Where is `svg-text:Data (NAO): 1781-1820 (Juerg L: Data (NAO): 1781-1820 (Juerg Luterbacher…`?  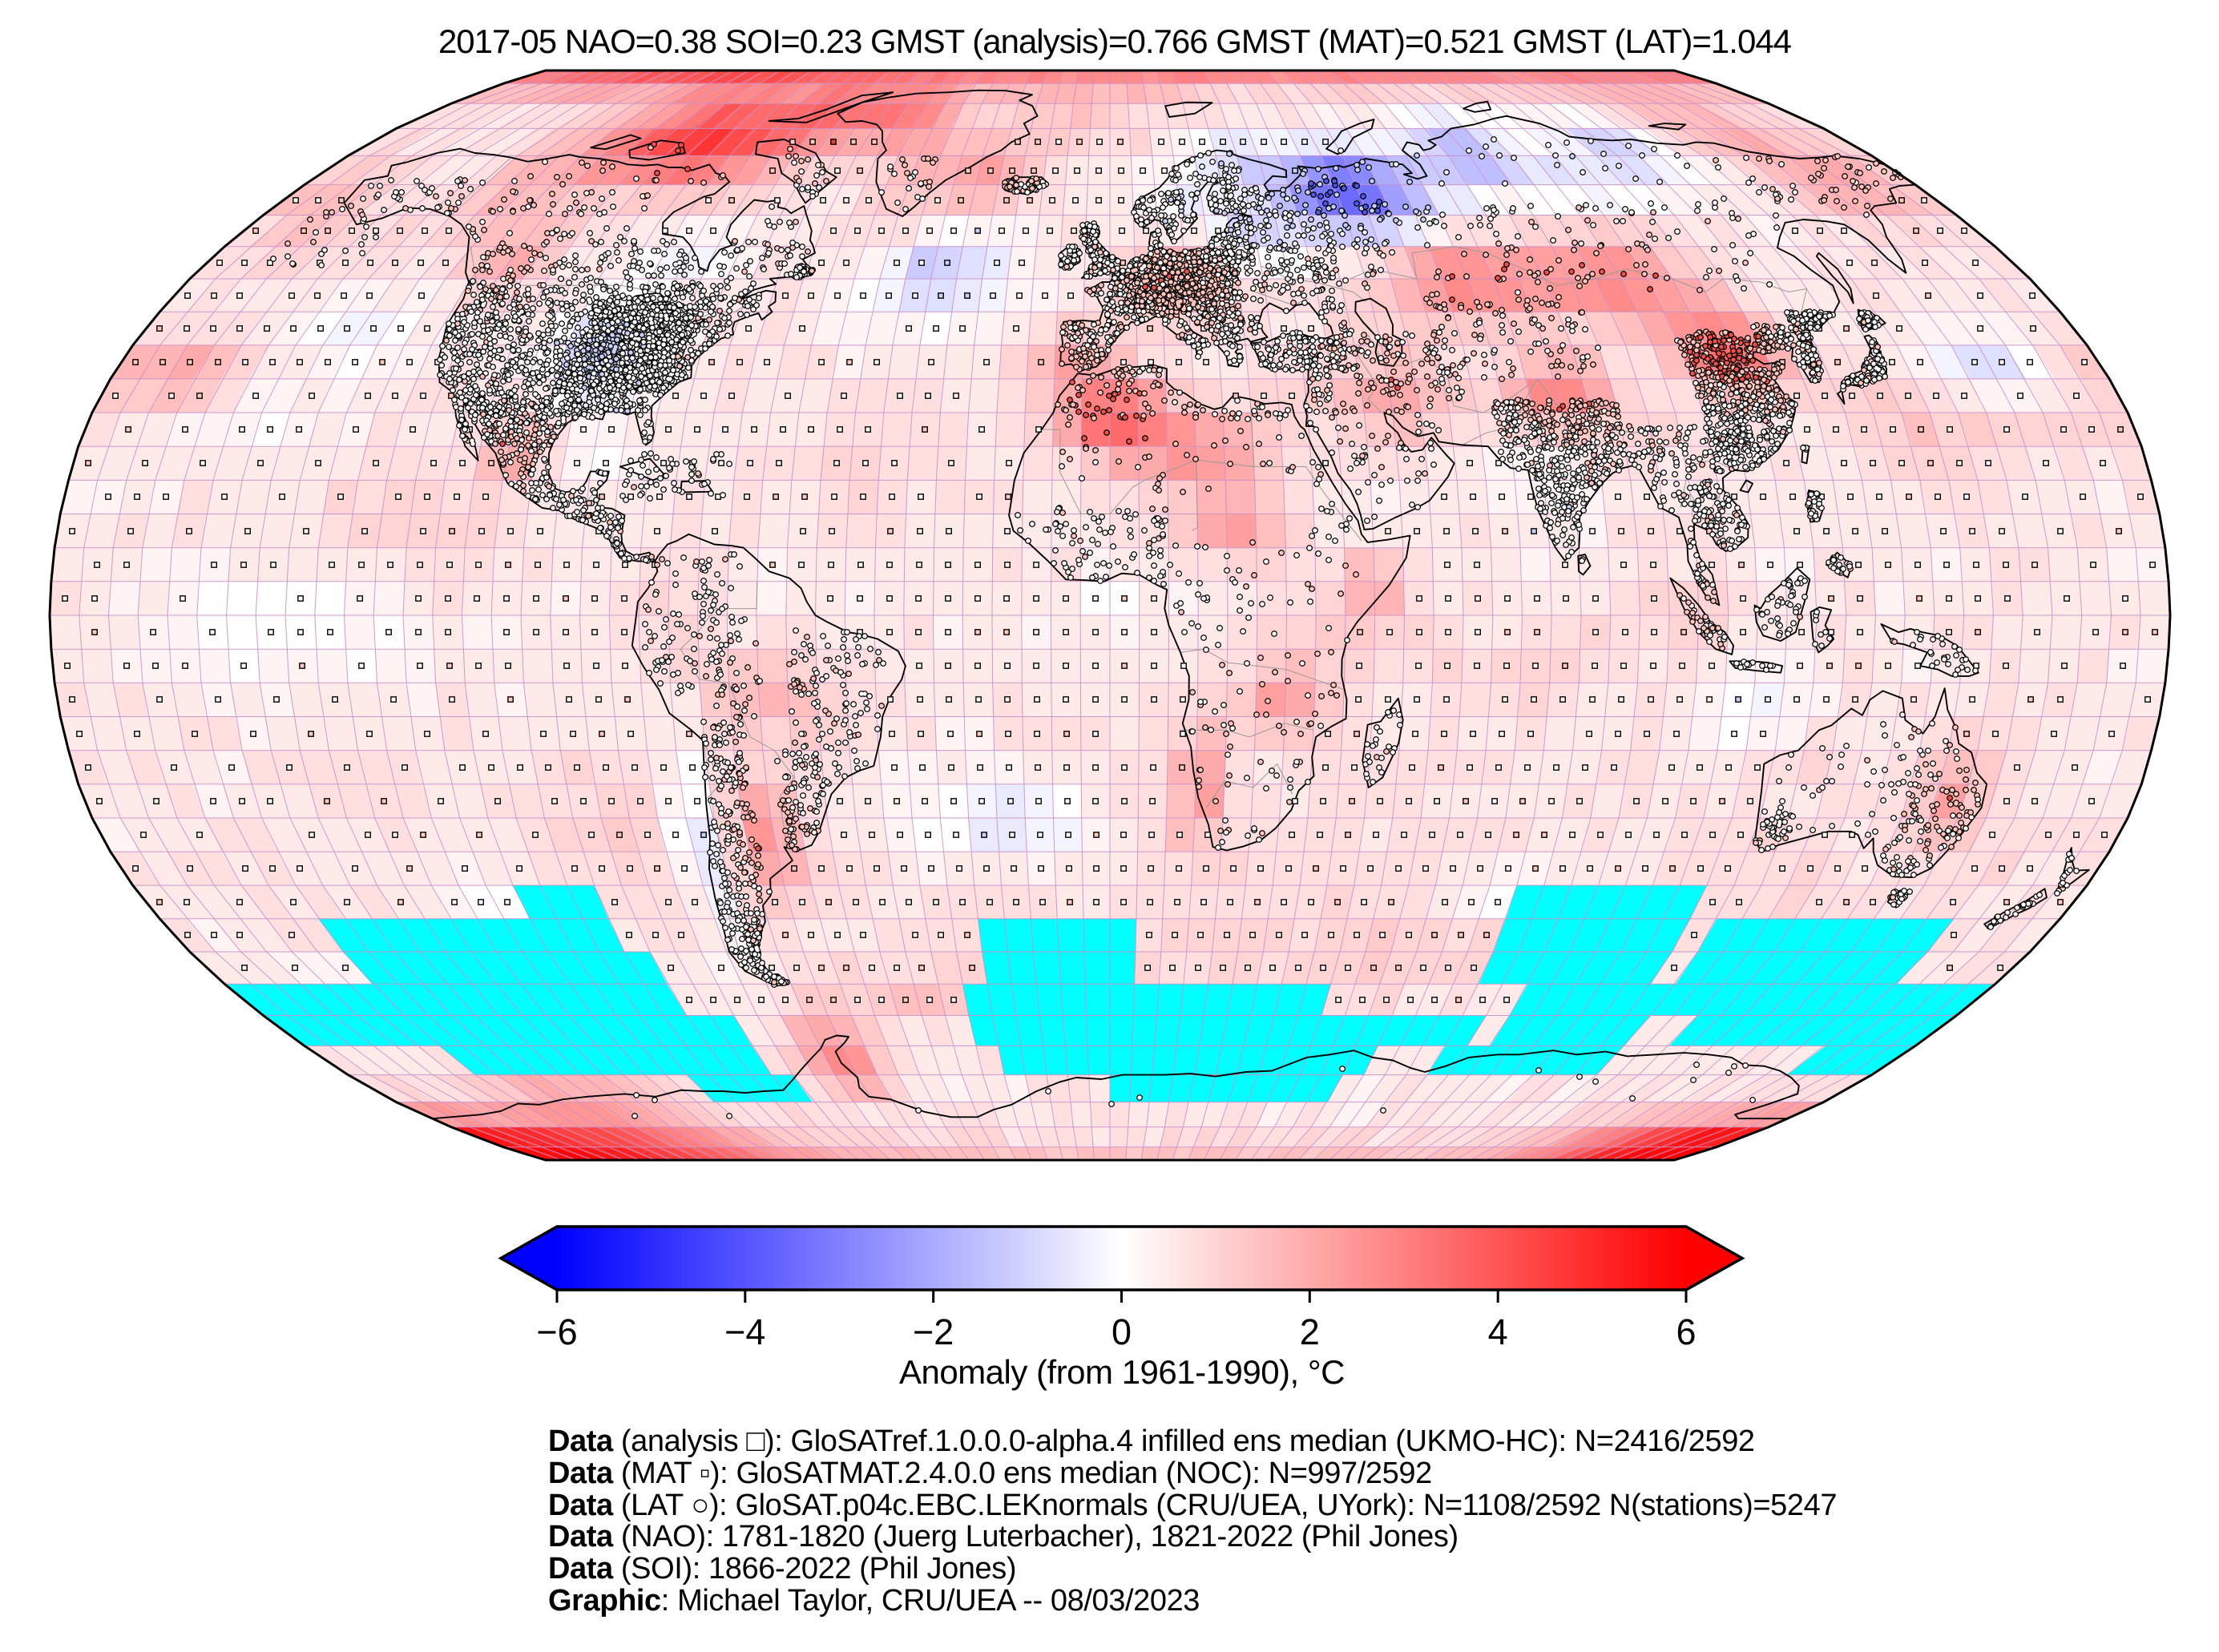 svg-text:Data (NAO): 1781-1820 (Juerg L: Data (NAO): 1781-1820 (Juerg Luterbacher… is located at coordinates (1003, 1536).